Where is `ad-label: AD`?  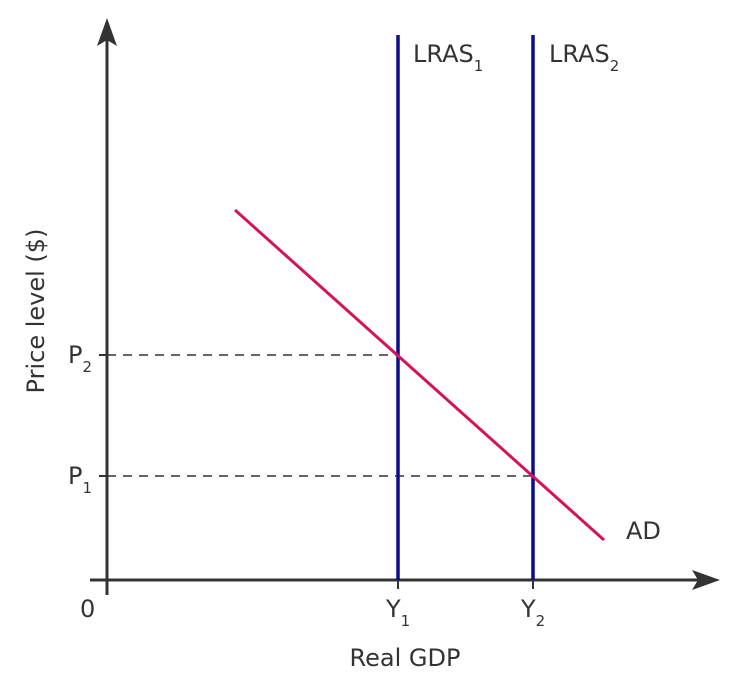
ad-label: AD is located at coordinates (643, 531).